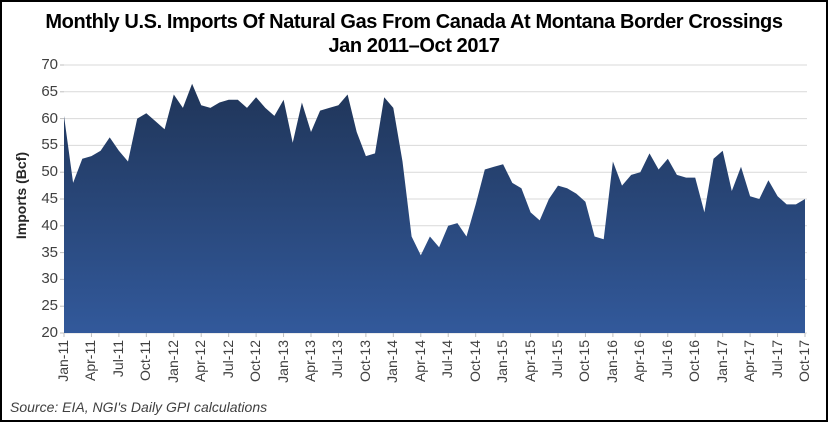 The width and height of the screenshot is (828, 422). Describe the element at coordinates (310, 361) in the screenshot. I see `x-tick-label: Apr-13` at that location.